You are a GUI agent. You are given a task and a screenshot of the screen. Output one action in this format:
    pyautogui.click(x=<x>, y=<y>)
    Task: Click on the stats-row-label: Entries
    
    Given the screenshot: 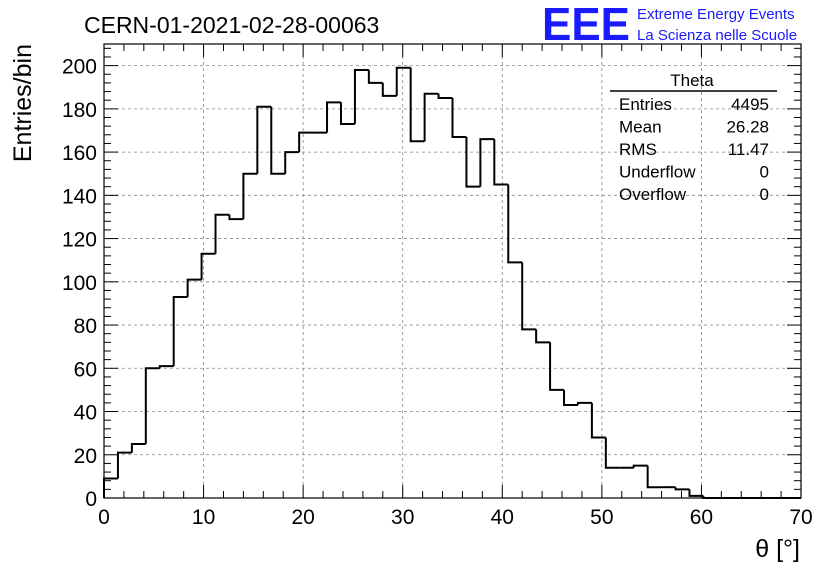 What is the action you would take?
    pyautogui.click(x=645, y=104)
    